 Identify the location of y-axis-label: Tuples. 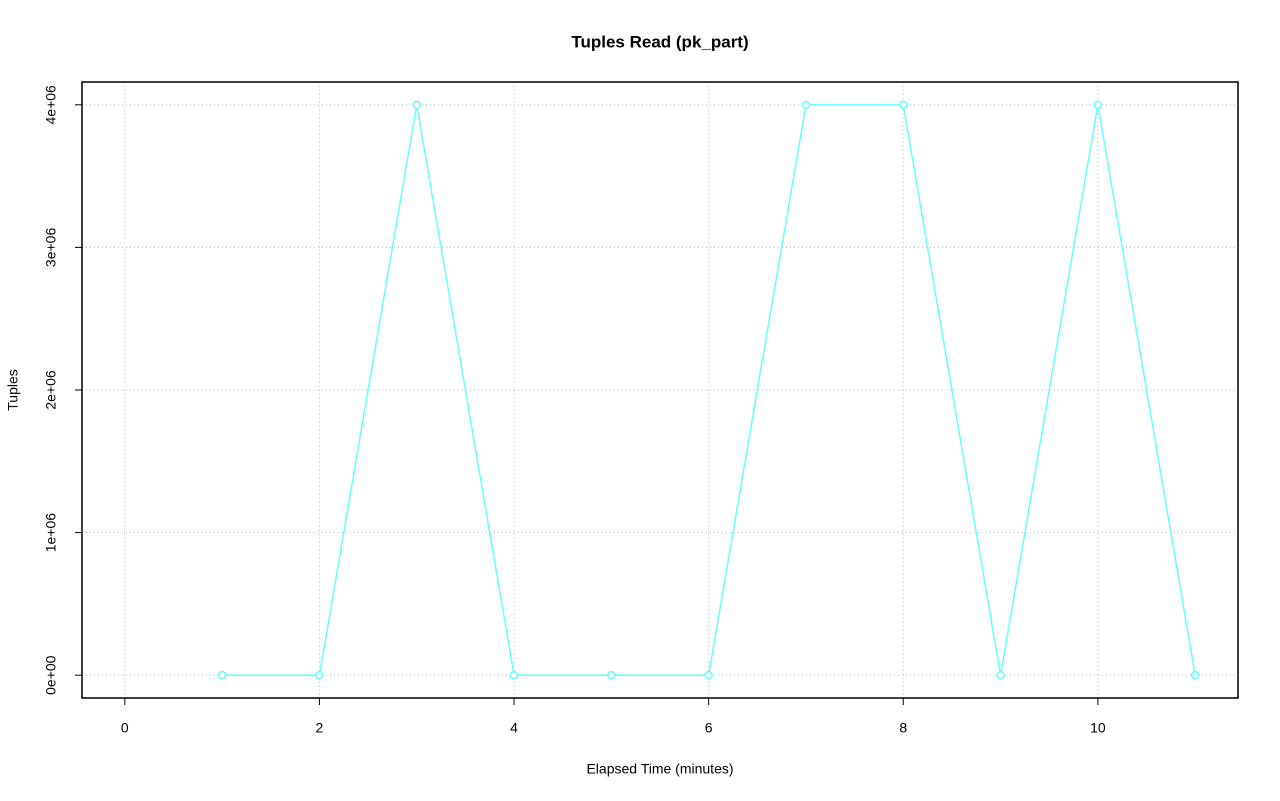
(13, 390).